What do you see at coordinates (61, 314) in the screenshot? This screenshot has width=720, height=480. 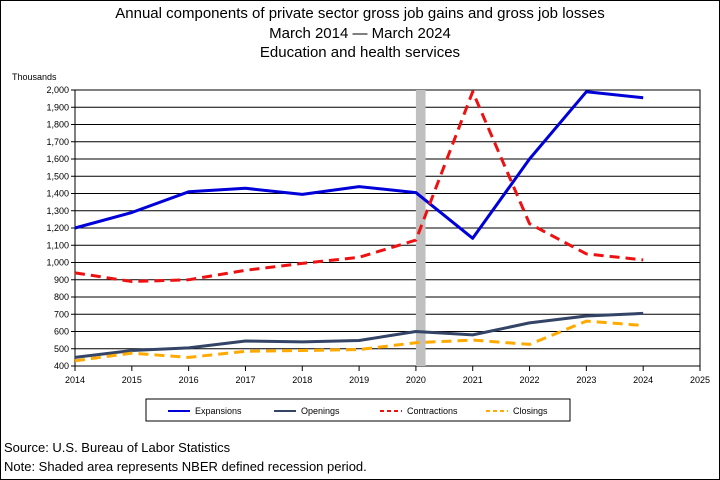 I see `y-tick-label: 700` at bounding box center [61, 314].